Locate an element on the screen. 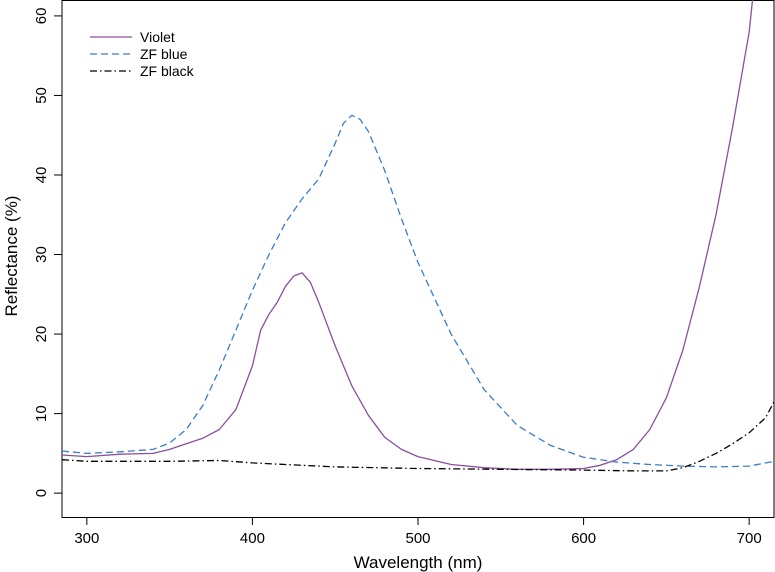  y-tick-label: 20 is located at coordinates (41, 334).